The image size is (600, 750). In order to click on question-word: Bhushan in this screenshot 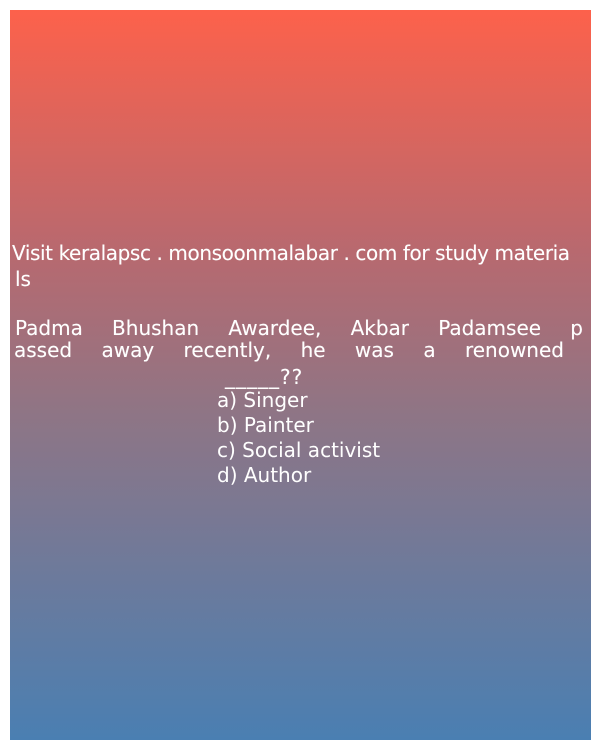, I will do `click(155, 328)`.